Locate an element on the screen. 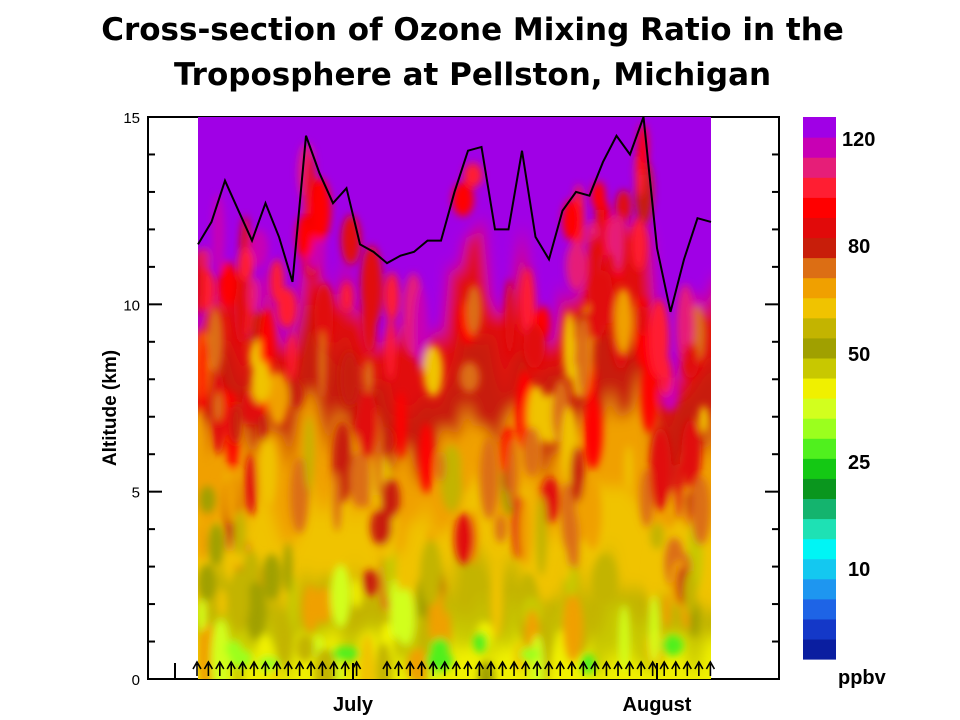 Image resolution: width=960 pixels, height=720 pixels. y-tick-label: 10 is located at coordinates (131, 305).